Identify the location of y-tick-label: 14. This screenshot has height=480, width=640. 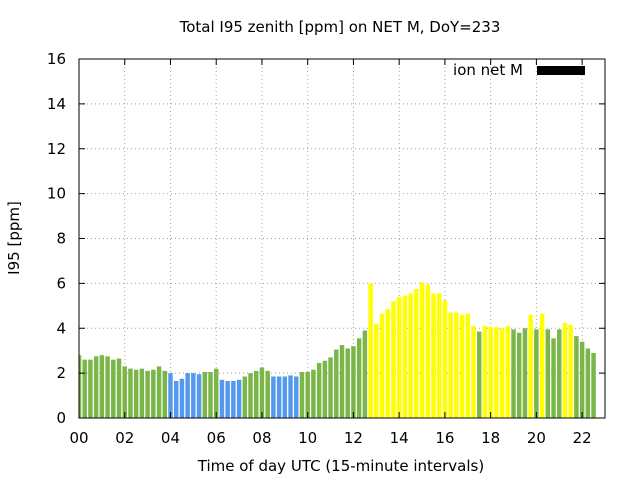
(56, 104).